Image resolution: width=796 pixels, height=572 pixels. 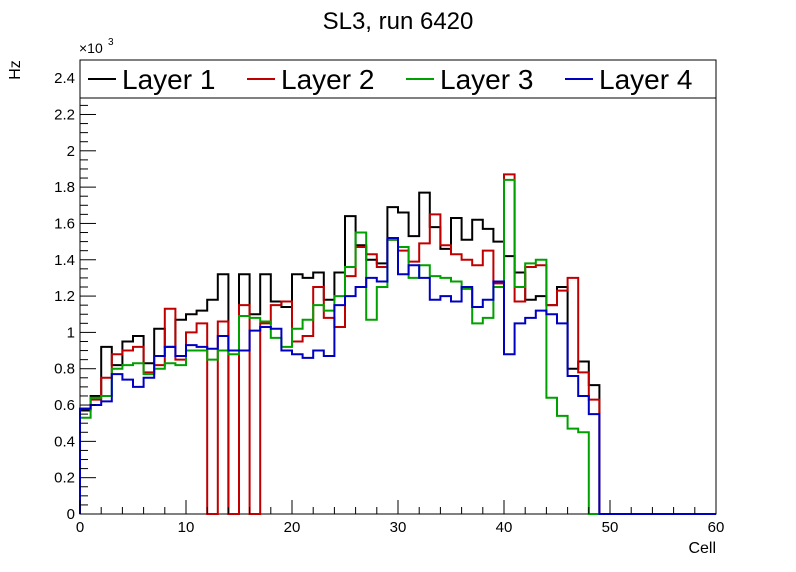 What do you see at coordinates (91, 48) in the screenshot?
I see `y-axis-multiplier-base: ×10` at bounding box center [91, 48].